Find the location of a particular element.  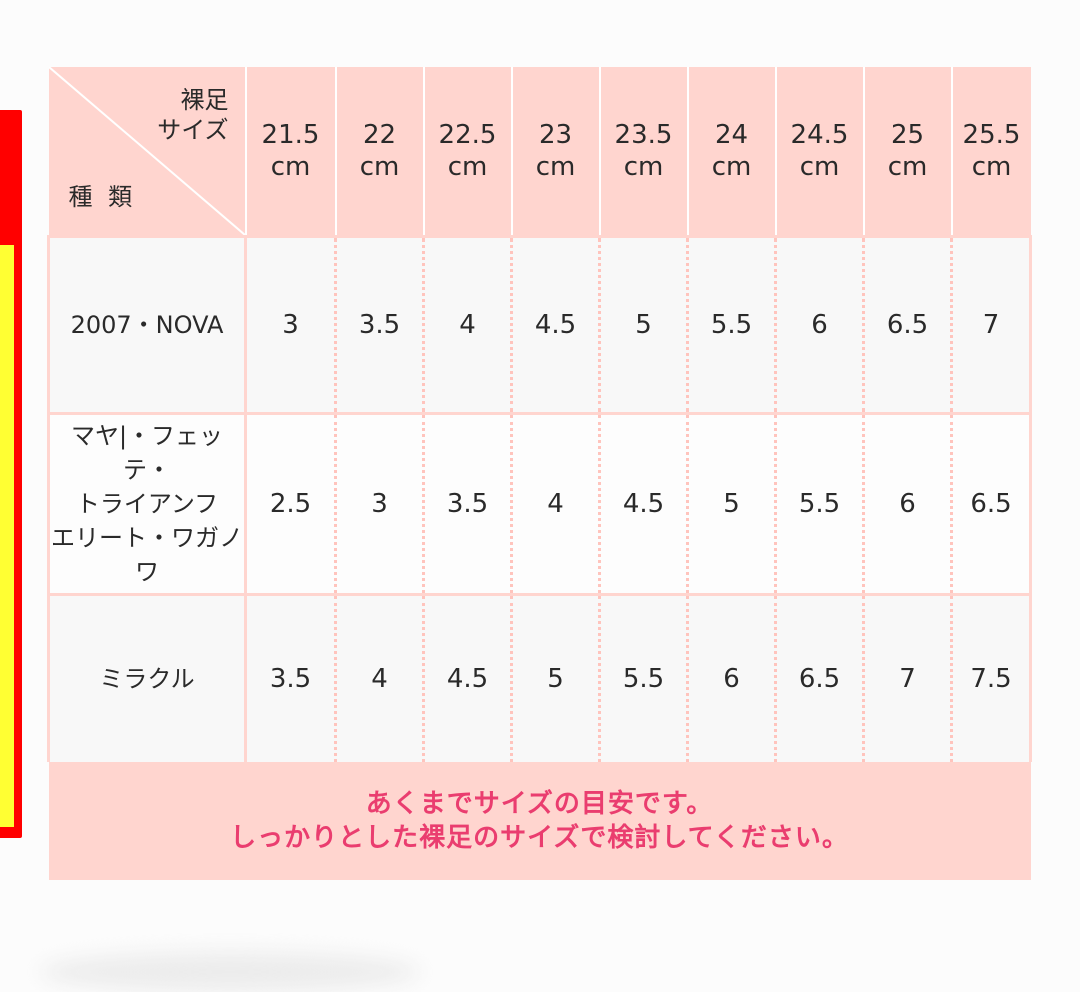

table-cell: 2.5 is located at coordinates (291, 503).